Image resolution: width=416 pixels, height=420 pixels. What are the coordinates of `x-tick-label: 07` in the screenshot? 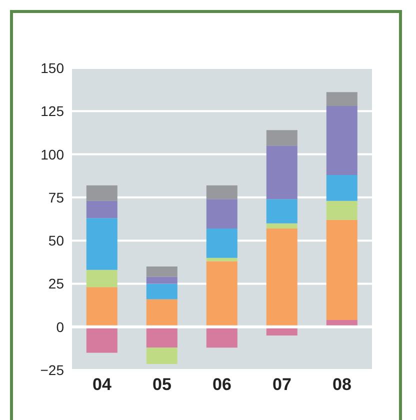 It's located at (282, 384).